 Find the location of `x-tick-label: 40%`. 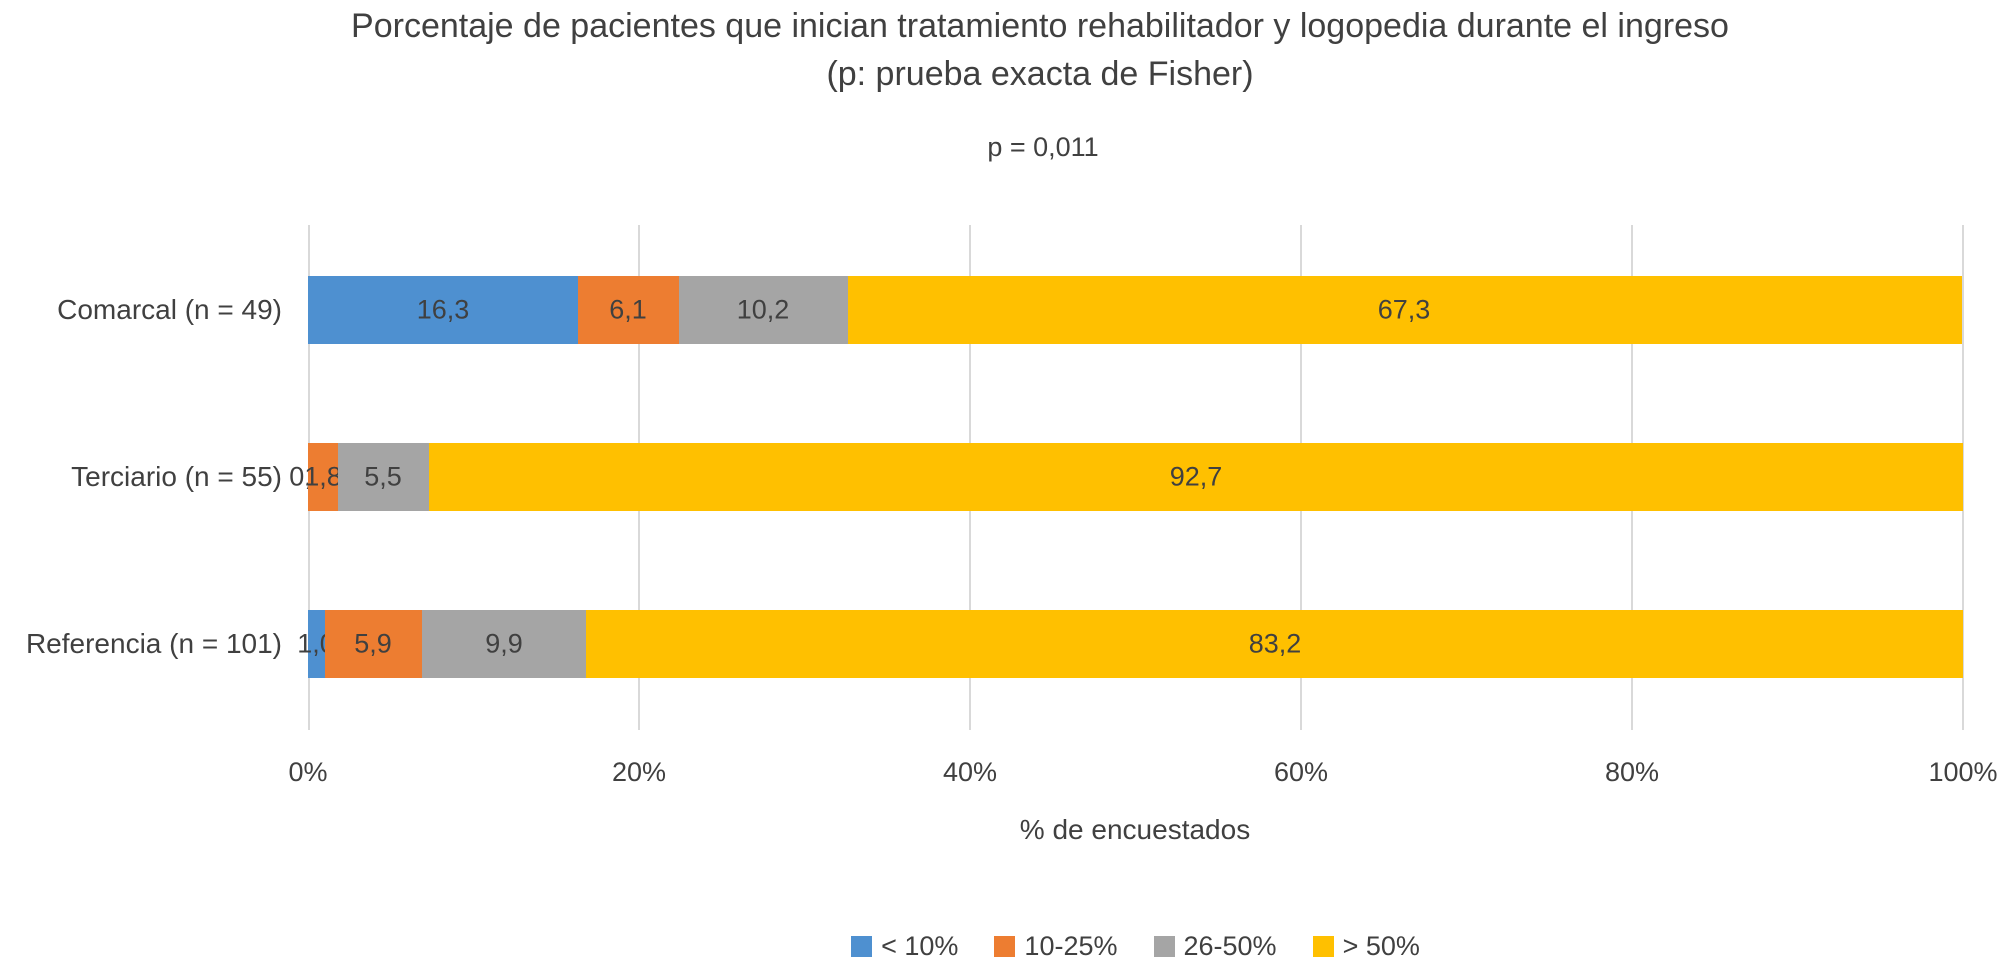

x-tick-label: 40% is located at coordinates (970, 772).